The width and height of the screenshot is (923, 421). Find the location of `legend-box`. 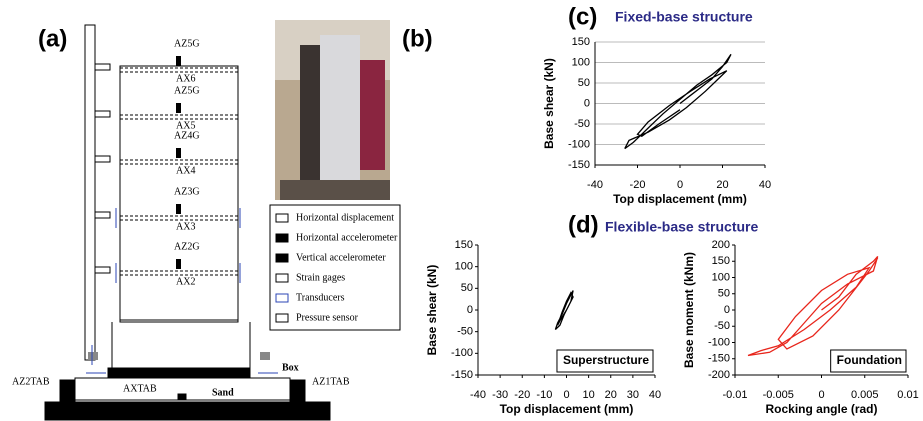

legend-box is located at coordinates (335, 267).